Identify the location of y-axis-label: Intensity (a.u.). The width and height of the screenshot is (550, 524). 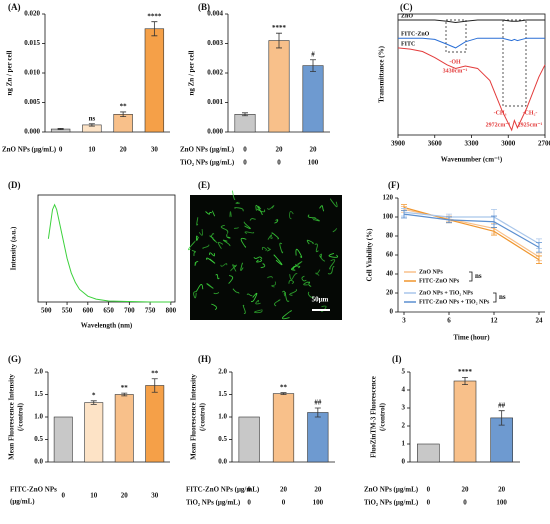
(14, 248).